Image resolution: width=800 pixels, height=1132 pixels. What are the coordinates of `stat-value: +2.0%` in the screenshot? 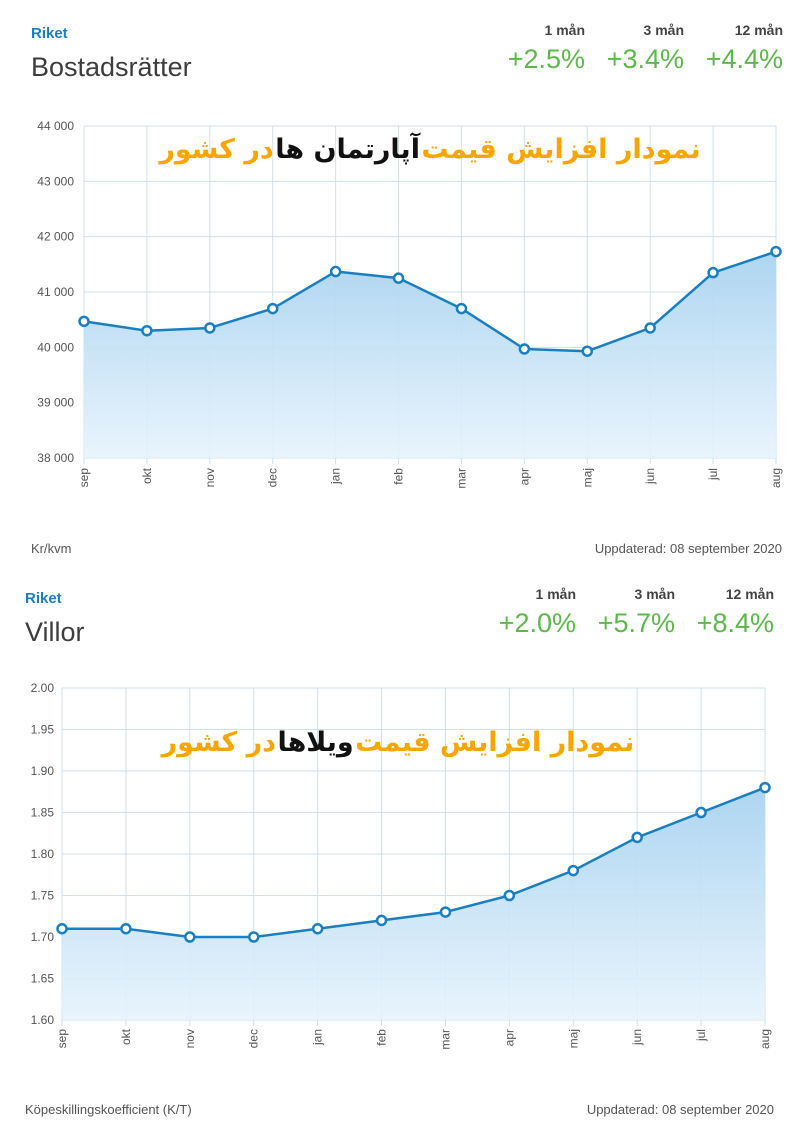 It's located at (537, 623).